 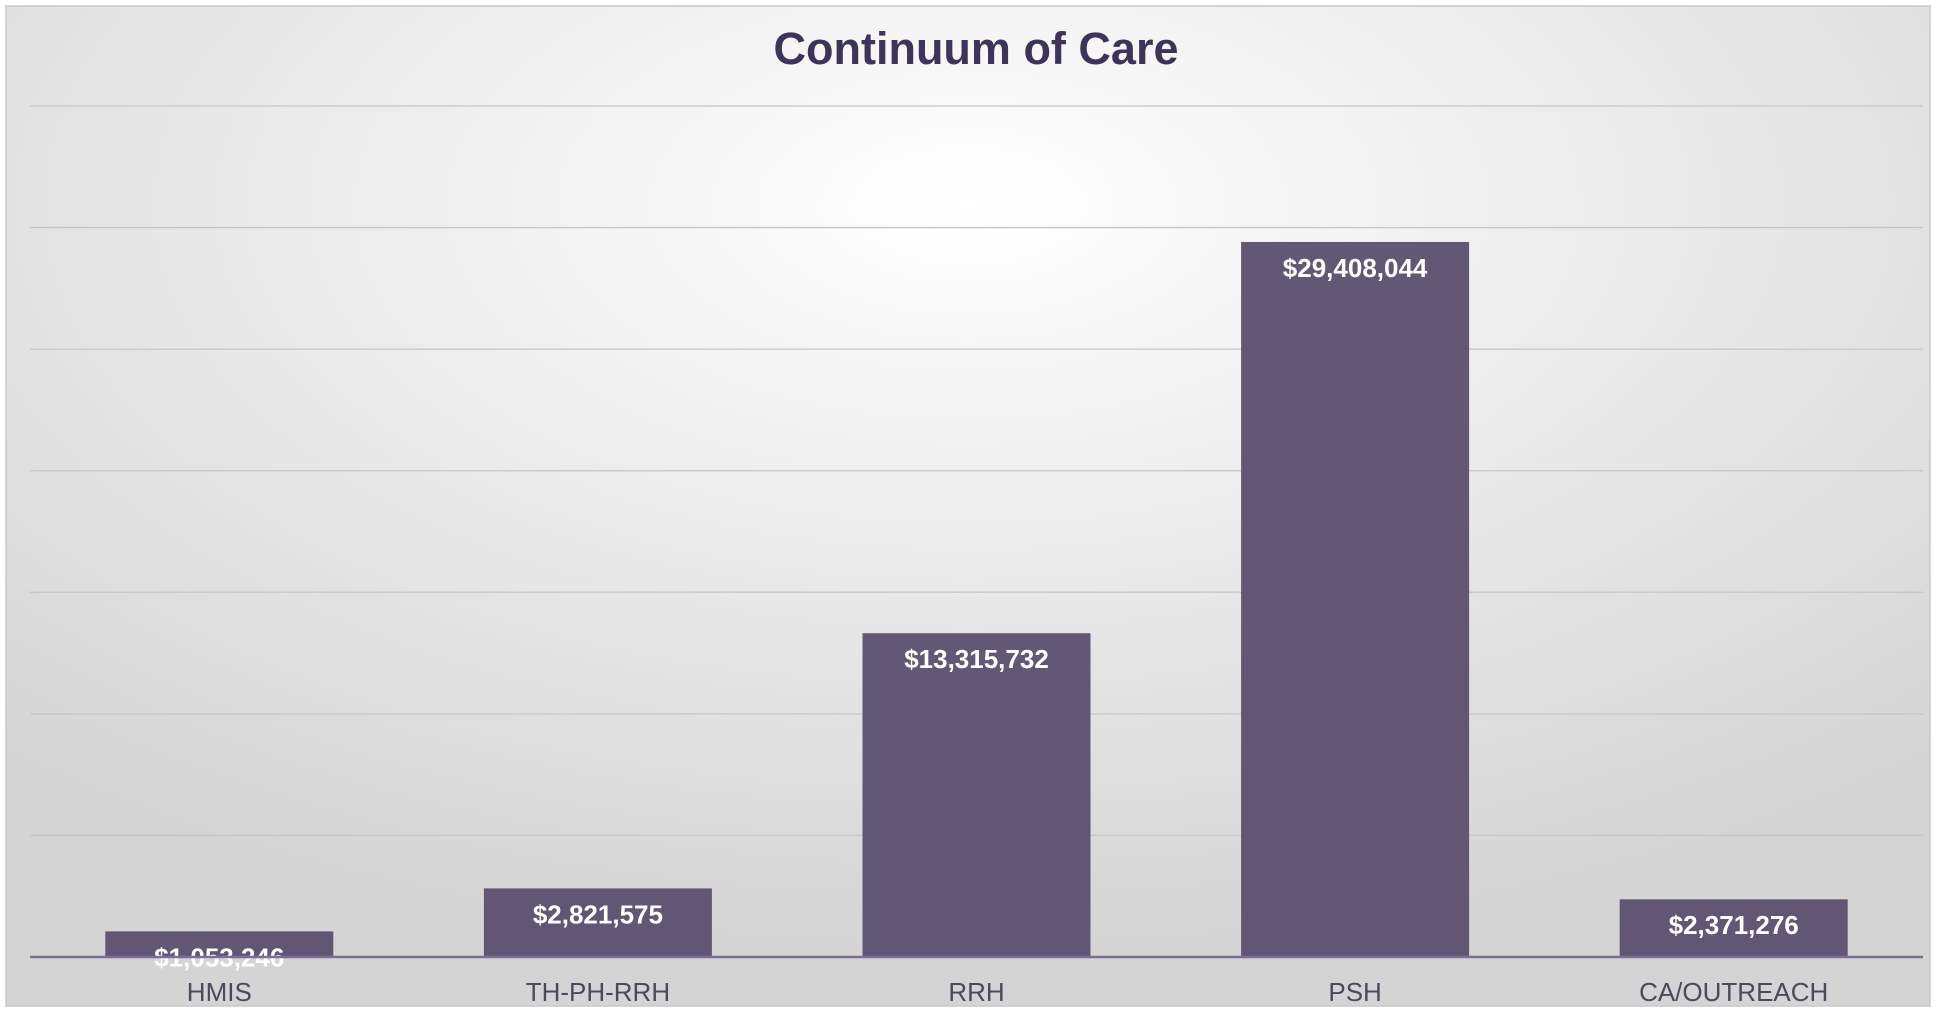 What do you see at coordinates (1355, 268) in the screenshot?
I see `data-label: $29,408,044` at bounding box center [1355, 268].